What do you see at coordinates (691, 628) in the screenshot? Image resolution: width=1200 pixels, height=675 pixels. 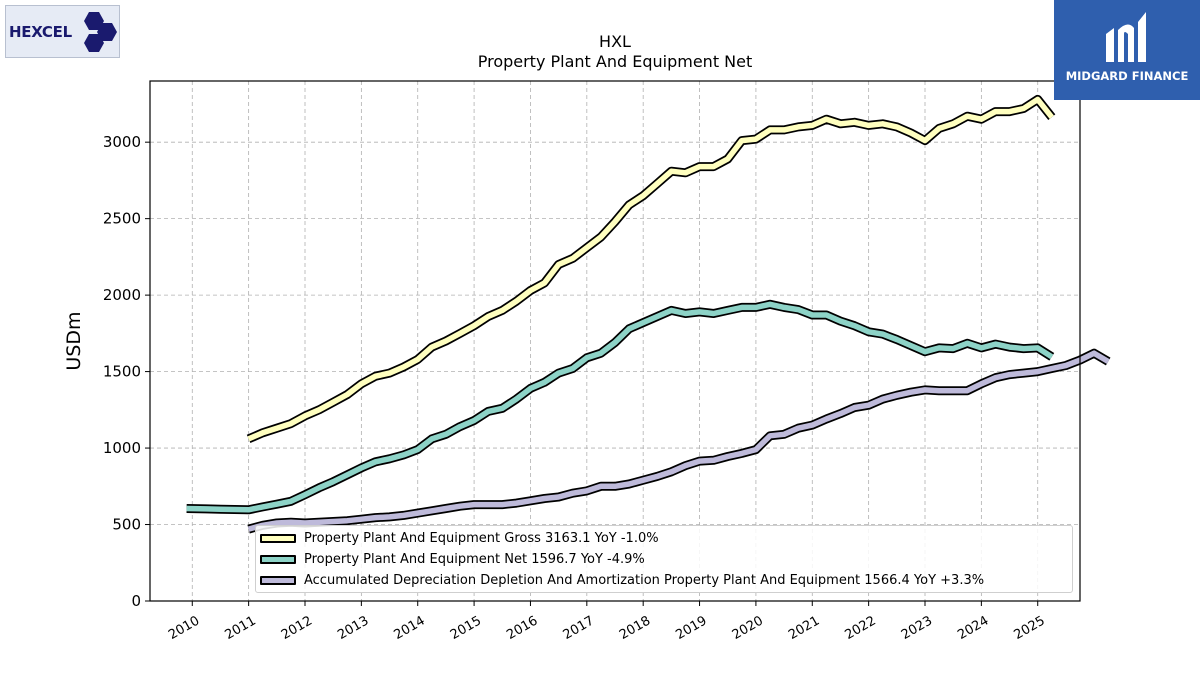 I see `x-tick-label: 2019` at bounding box center [691, 628].